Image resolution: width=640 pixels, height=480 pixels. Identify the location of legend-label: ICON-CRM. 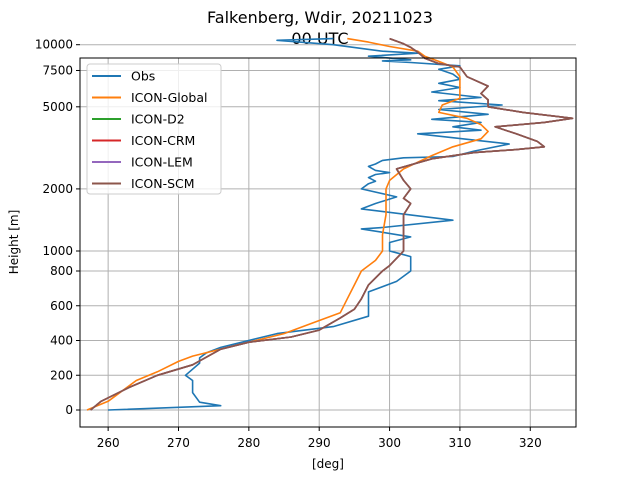
(163, 140).